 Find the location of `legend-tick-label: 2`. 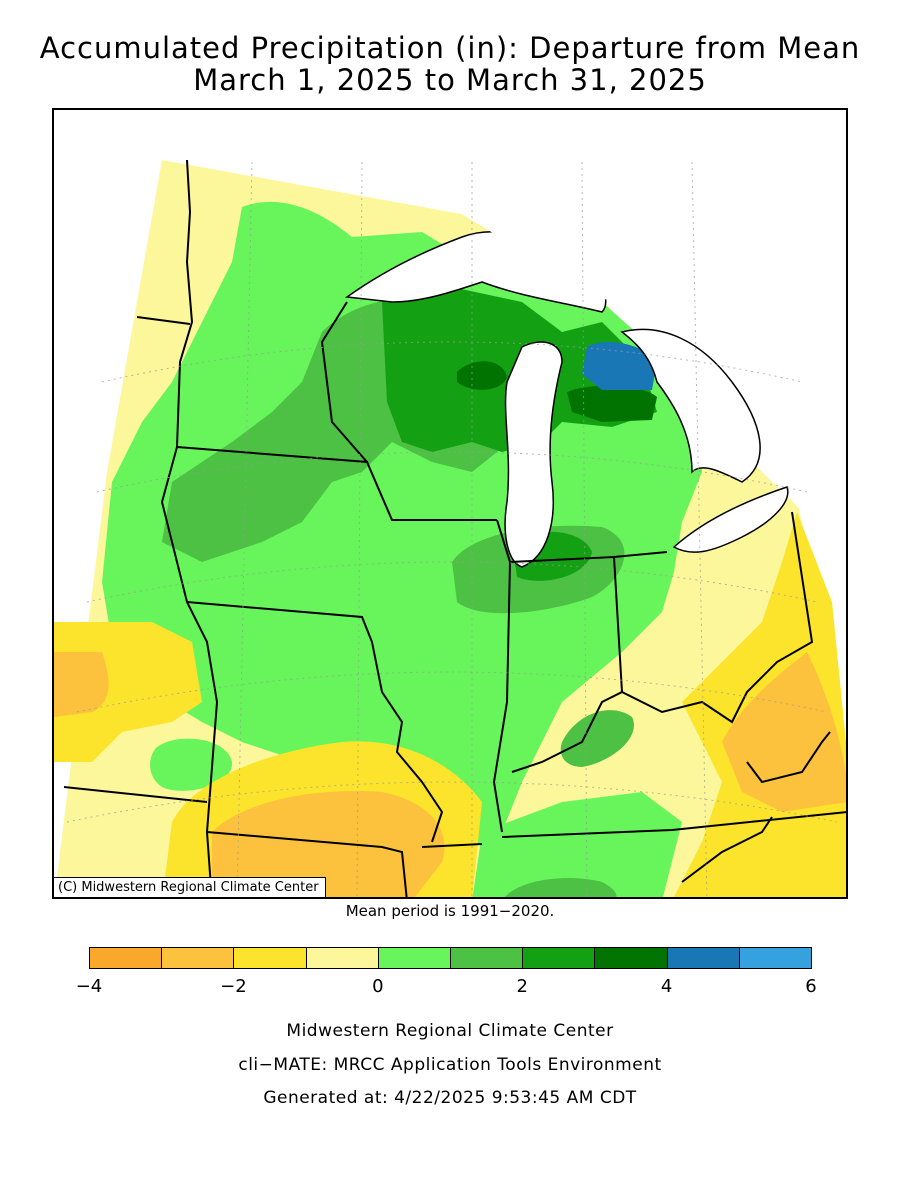

legend-tick-label: 2 is located at coordinates (522, 986).